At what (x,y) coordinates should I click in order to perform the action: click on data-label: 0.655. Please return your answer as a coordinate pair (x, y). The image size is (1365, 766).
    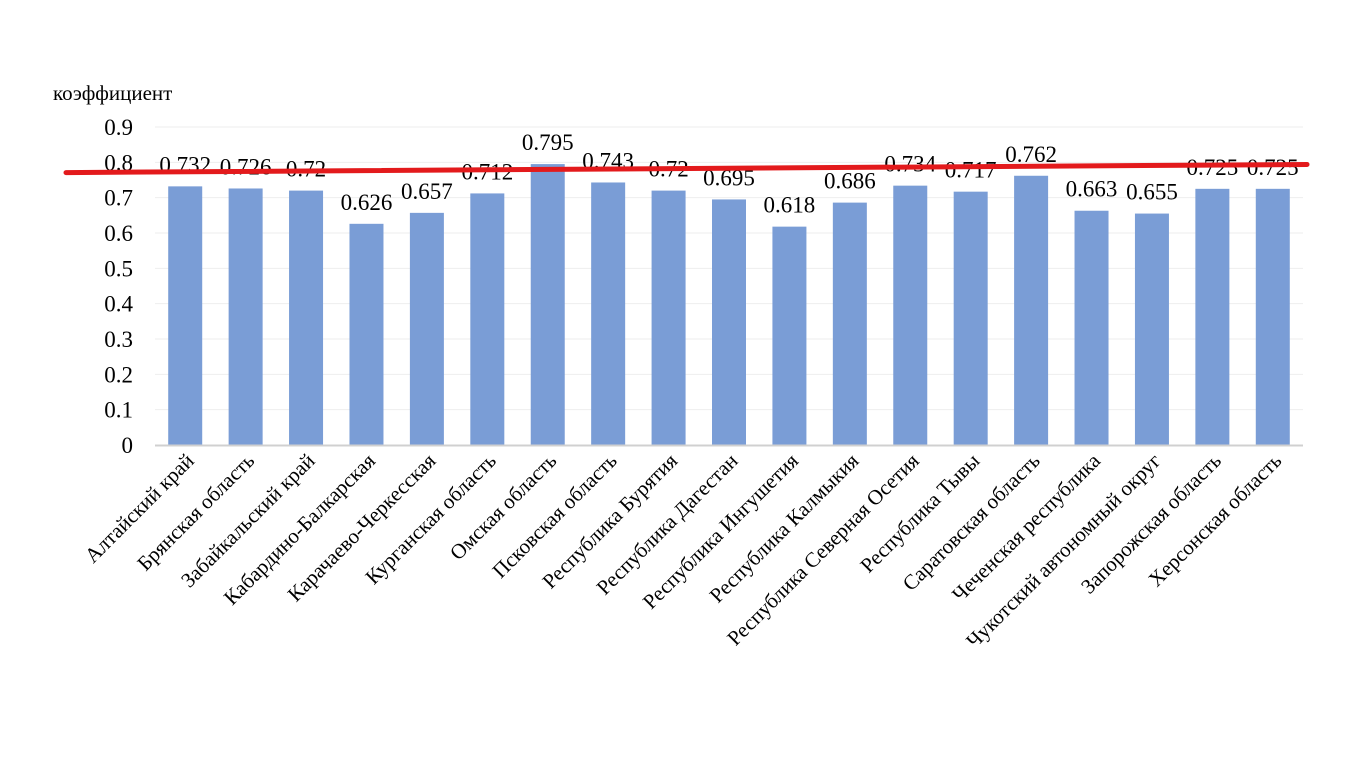
    Looking at the image, I should click on (1152, 192).